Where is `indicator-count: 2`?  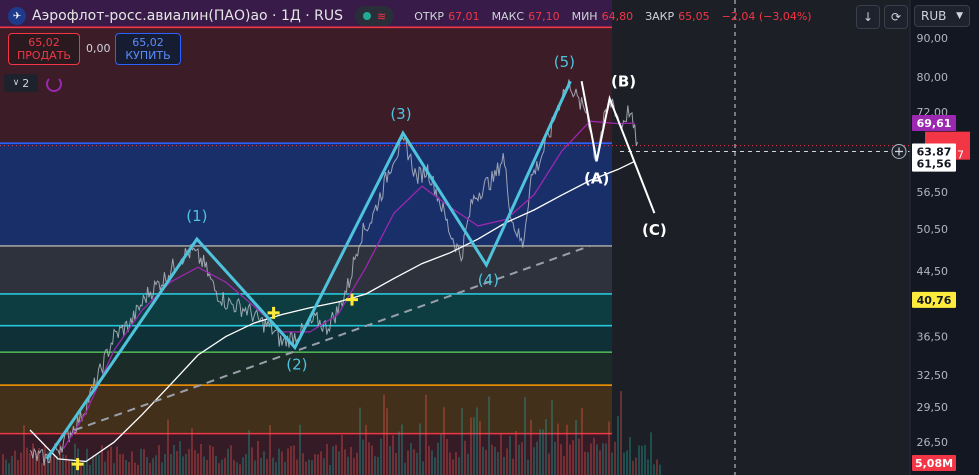
indicator-count: 2 is located at coordinates (26, 83).